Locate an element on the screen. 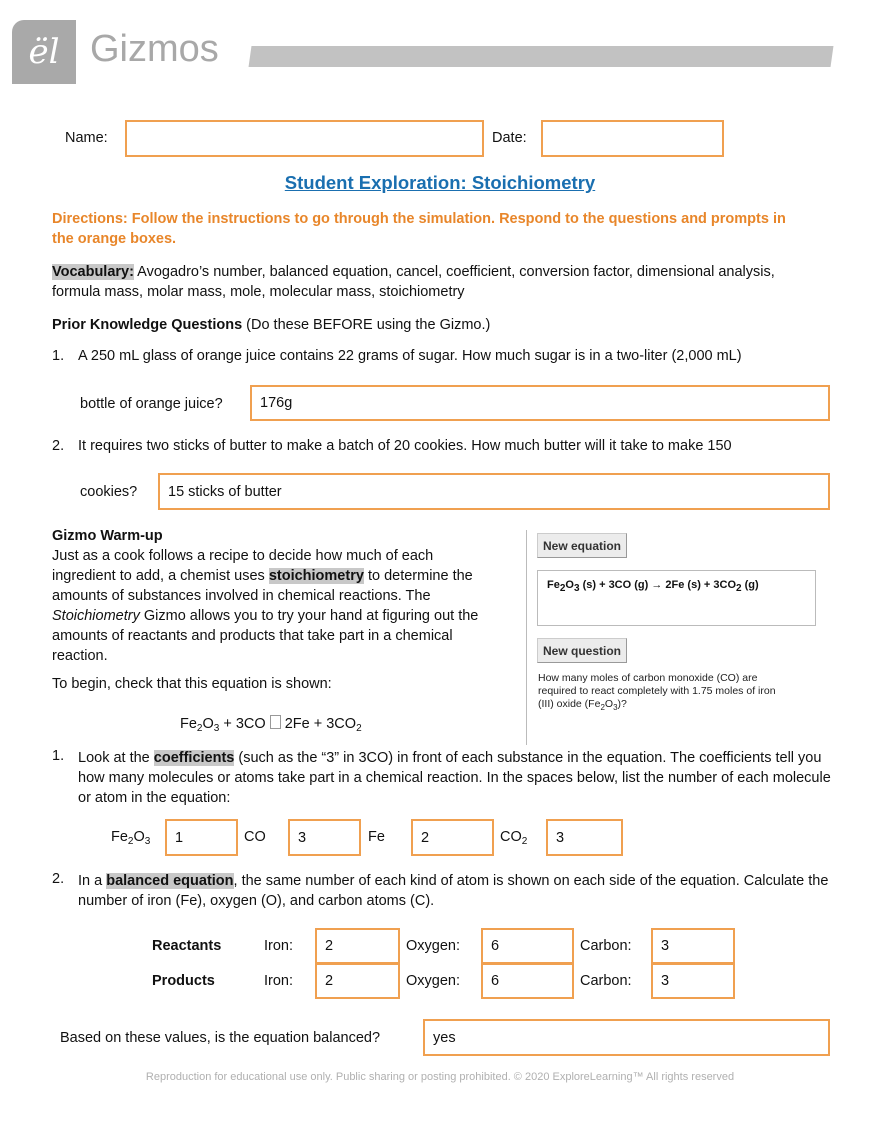 The height and width of the screenshot is (1139, 880). date-label: Date: is located at coordinates (509, 138).